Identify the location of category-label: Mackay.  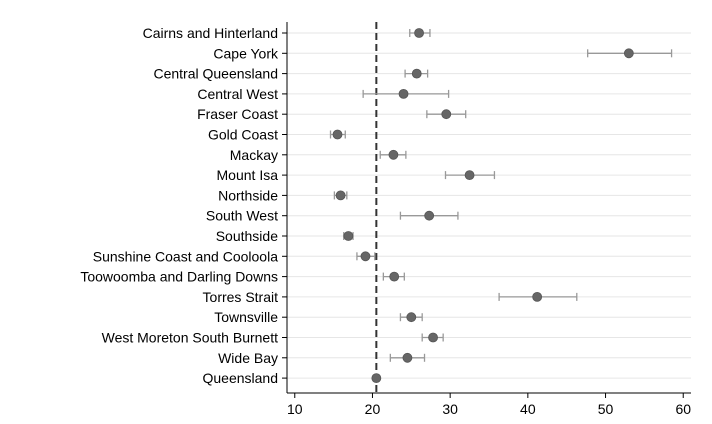
(254, 155).